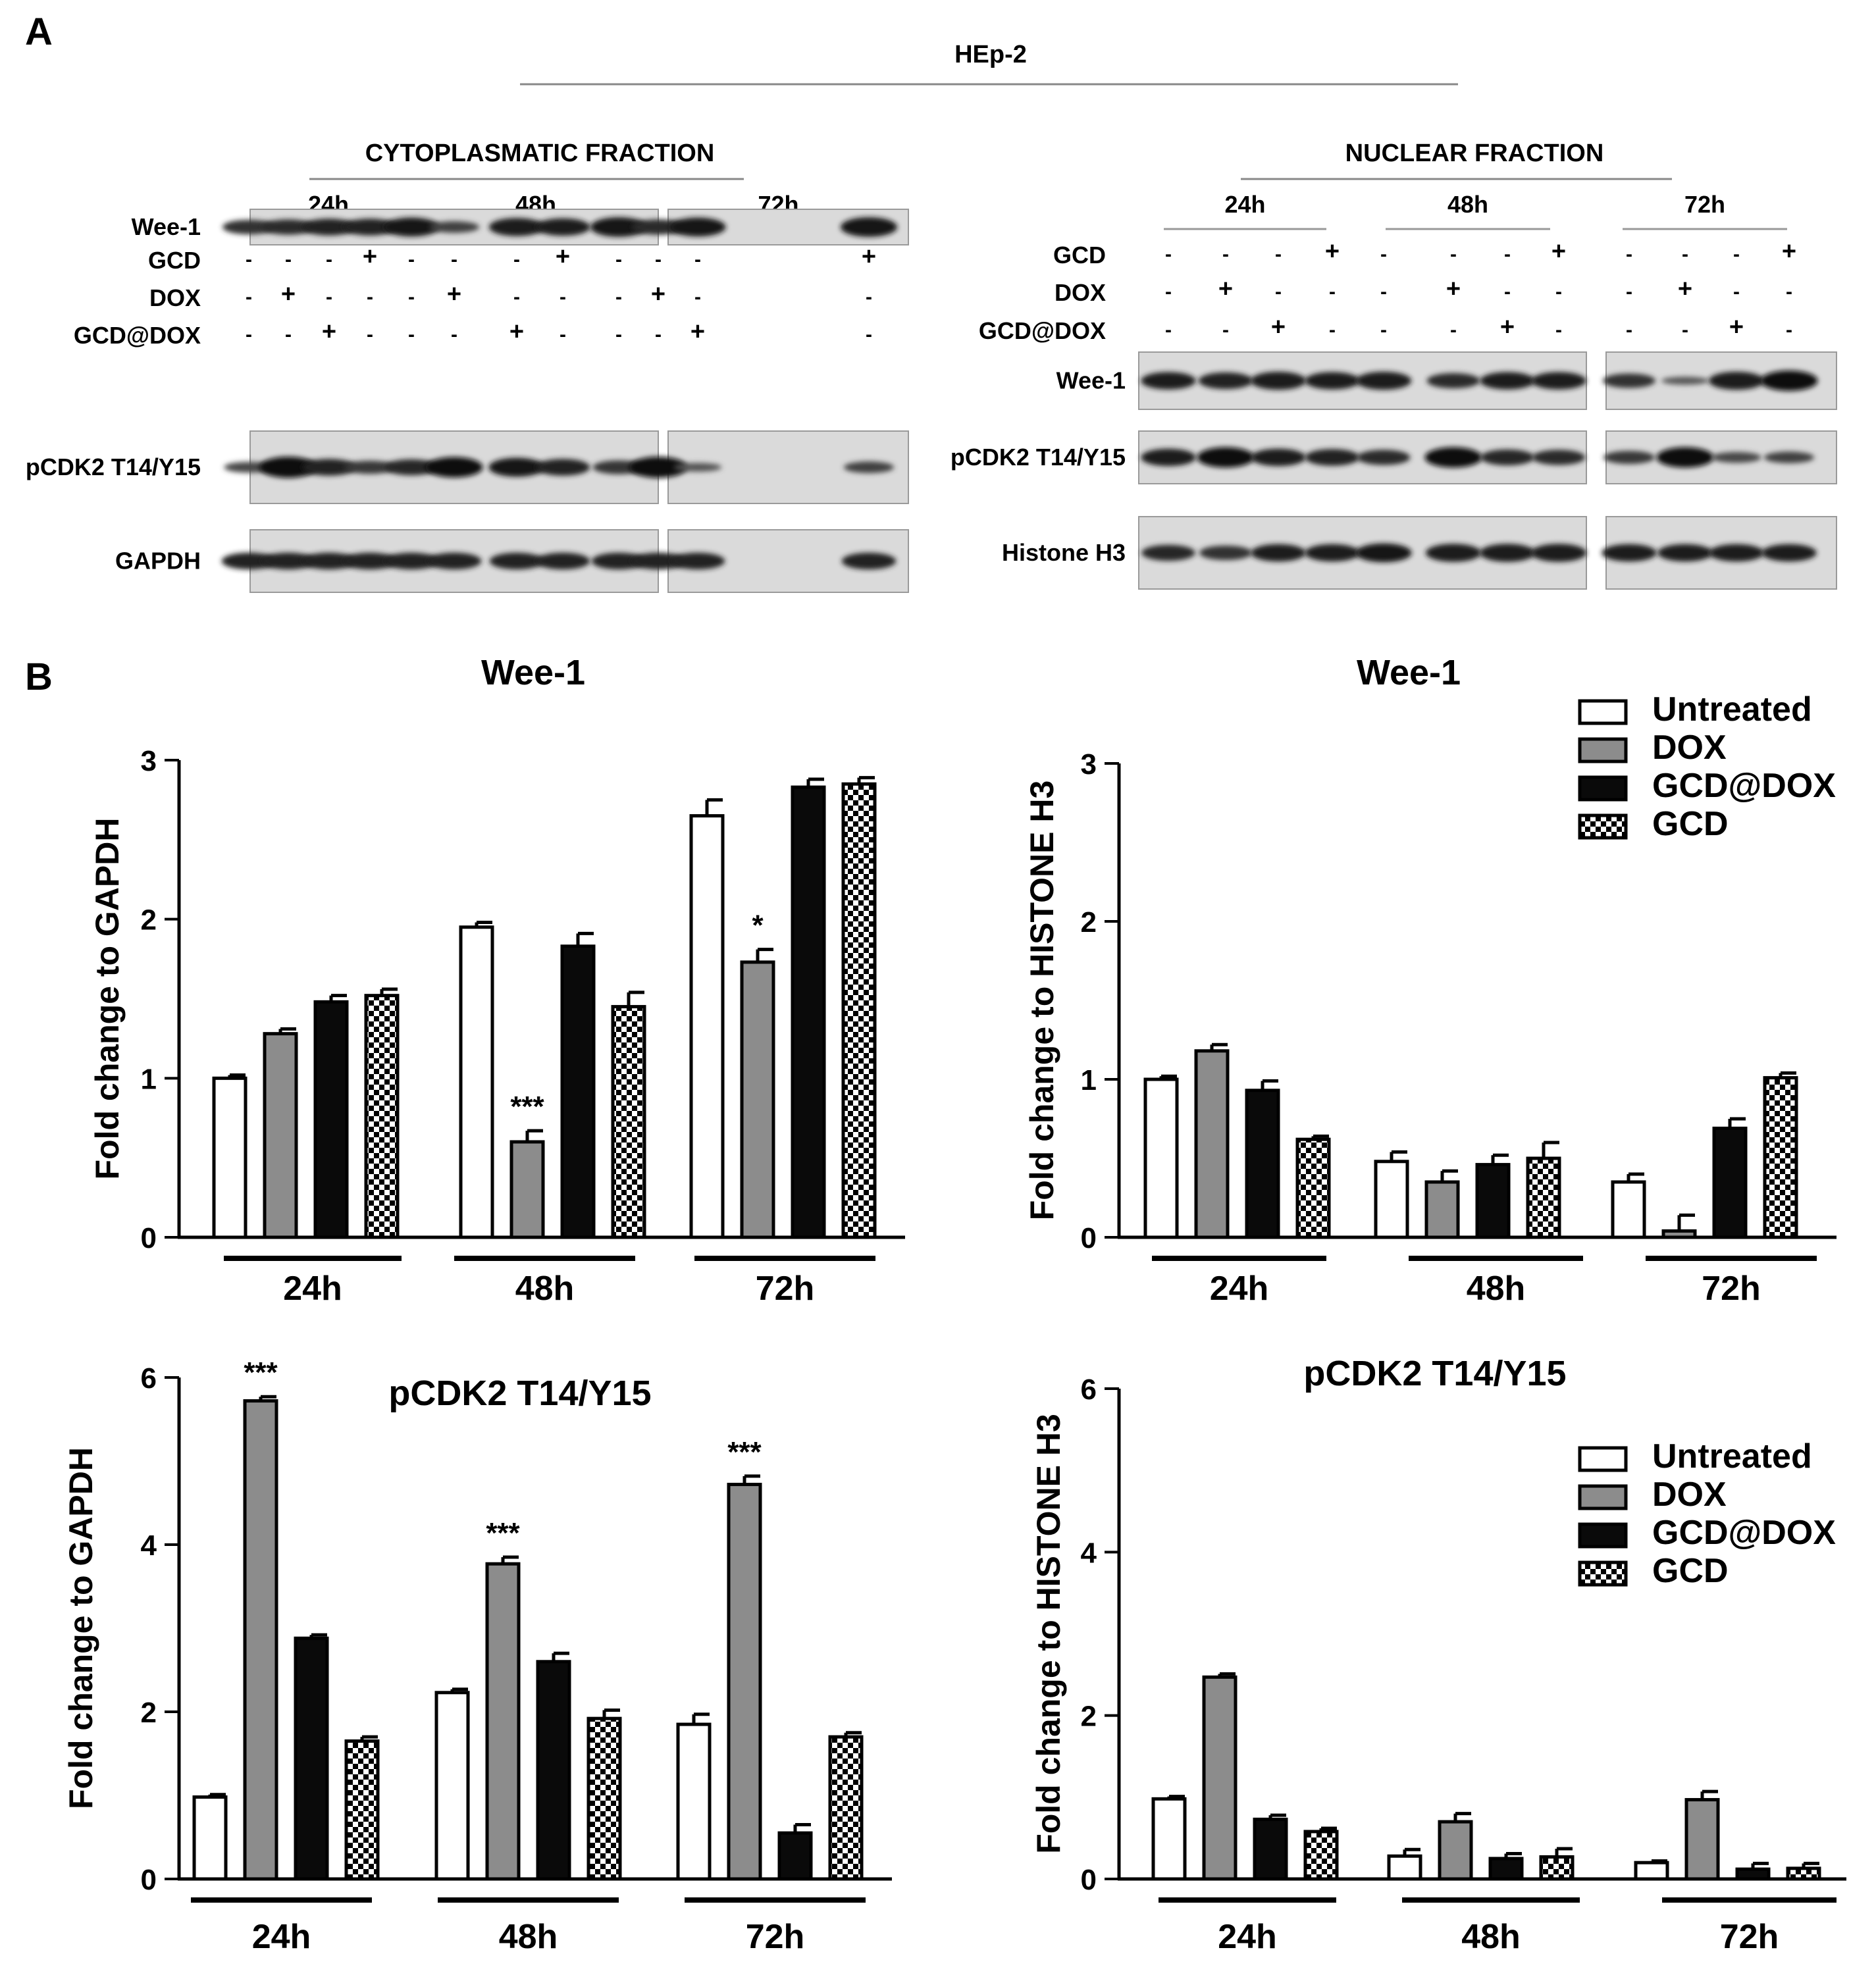 The height and width of the screenshot is (1979, 1876). I want to click on treatment-label: GCD@DOX, so click(1042, 330).